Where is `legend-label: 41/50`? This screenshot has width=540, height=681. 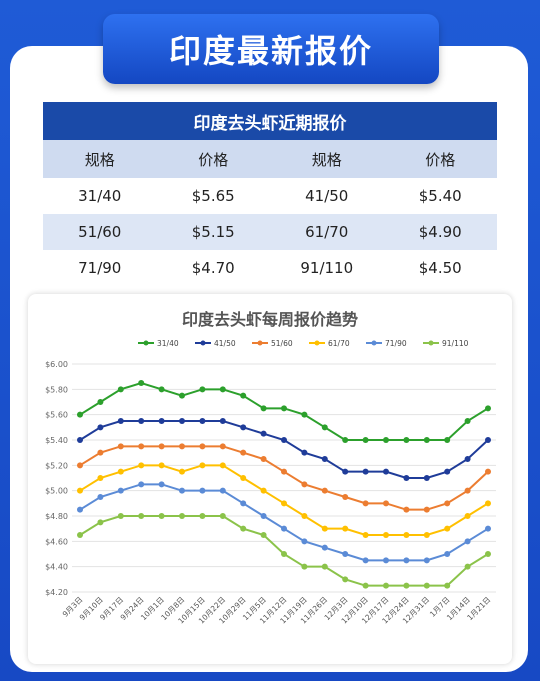
legend-label: 41/50 is located at coordinates (225, 343).